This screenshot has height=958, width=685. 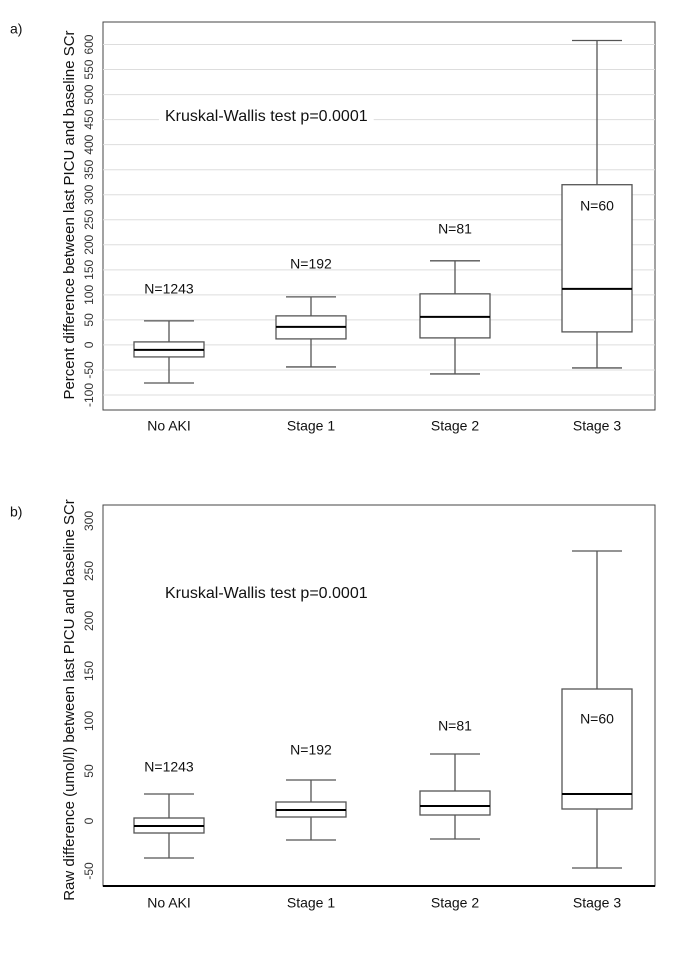 I want to click on y-tick-label: 400, so click(x=89, y=144).